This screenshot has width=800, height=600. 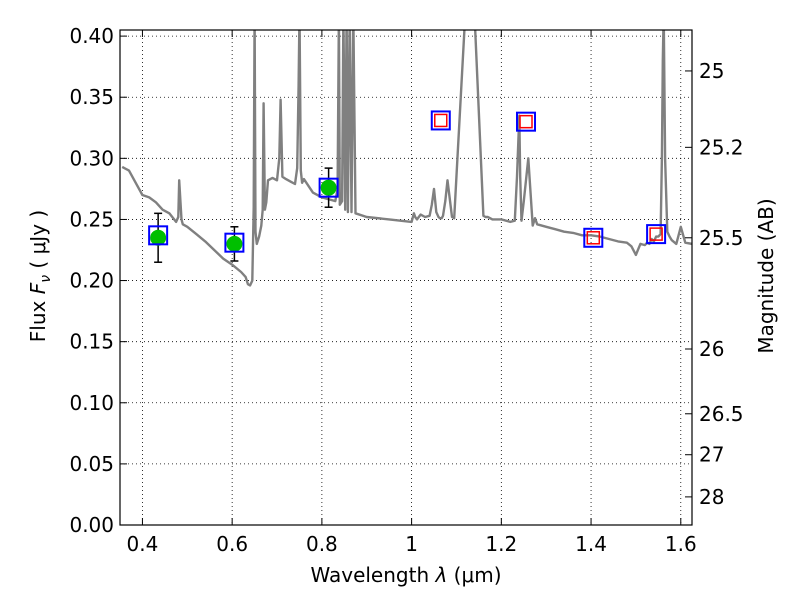 What do you see at coordinates (591, 544) in the screenshot?
I see `x-tick-label: 1.4` at bounding box center [591, 544].